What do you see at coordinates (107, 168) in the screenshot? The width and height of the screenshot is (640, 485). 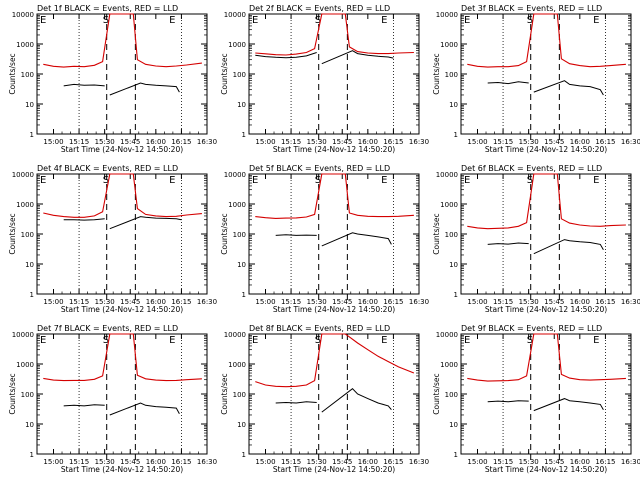 I see `panel-title: Det 4f BLACK = Events, RED = LLD` at bounding box center [107, 168].